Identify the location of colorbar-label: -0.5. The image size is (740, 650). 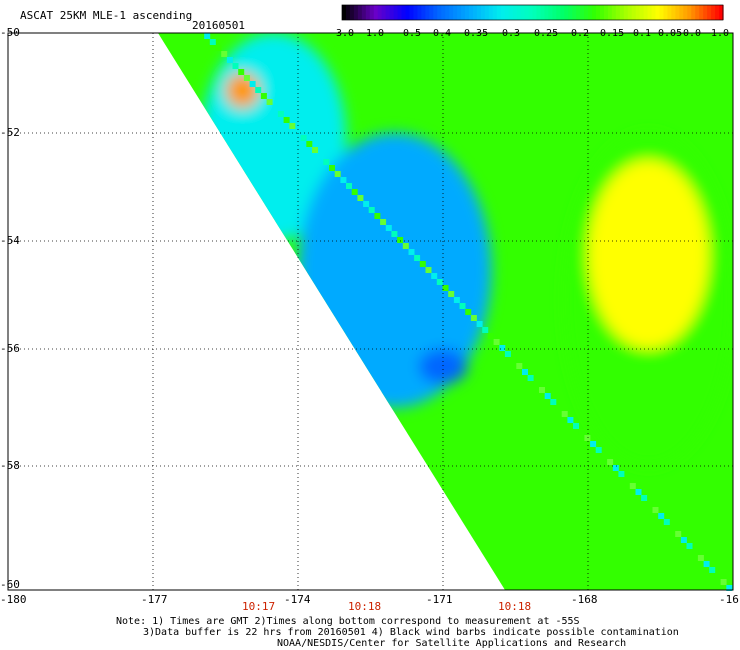
(409, 33).